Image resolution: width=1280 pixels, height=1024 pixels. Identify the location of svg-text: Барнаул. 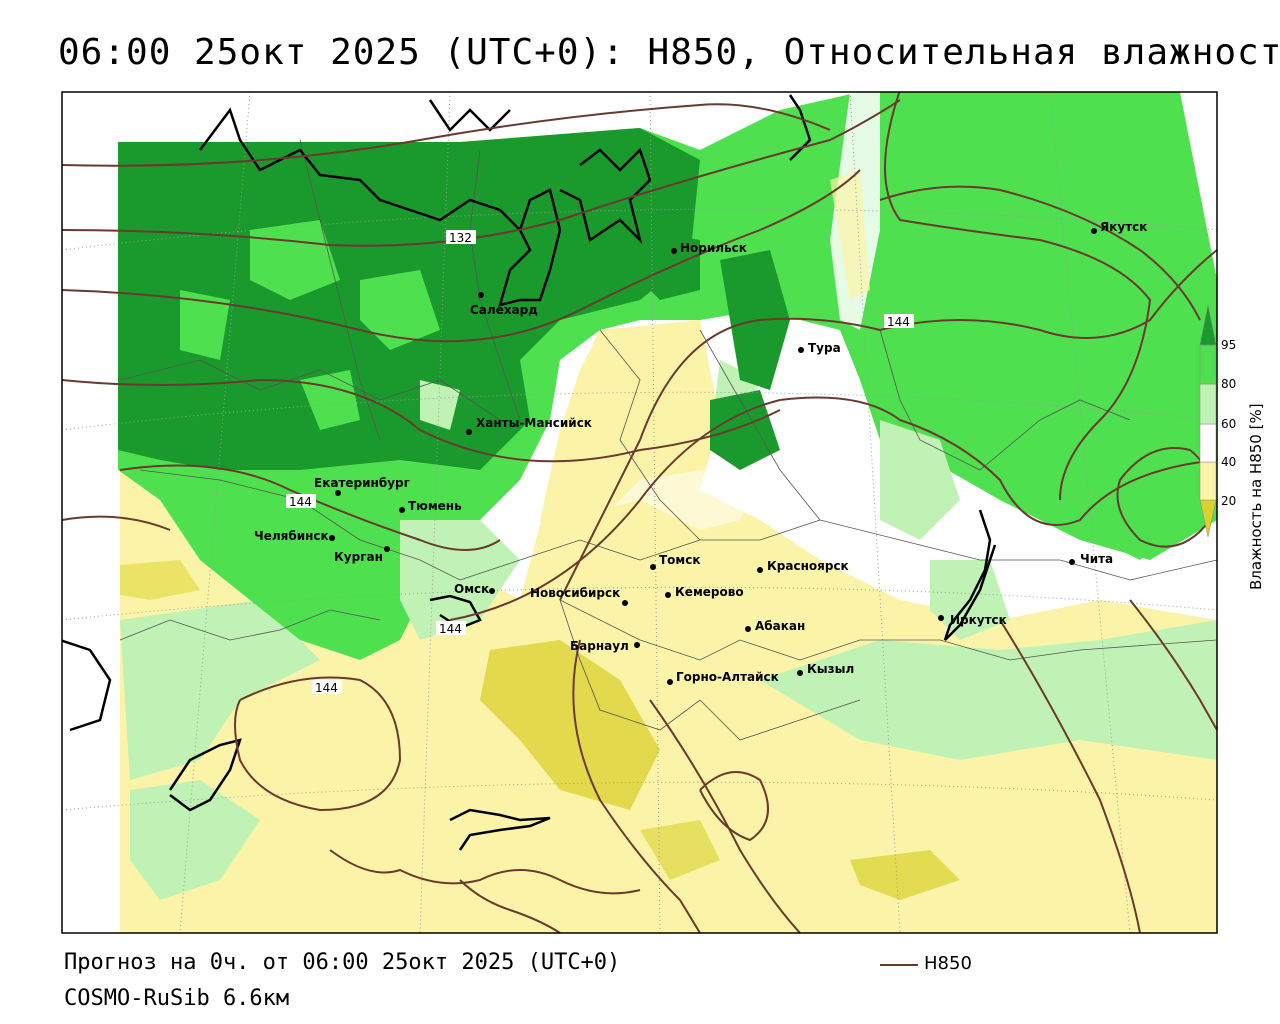
(599, 646).